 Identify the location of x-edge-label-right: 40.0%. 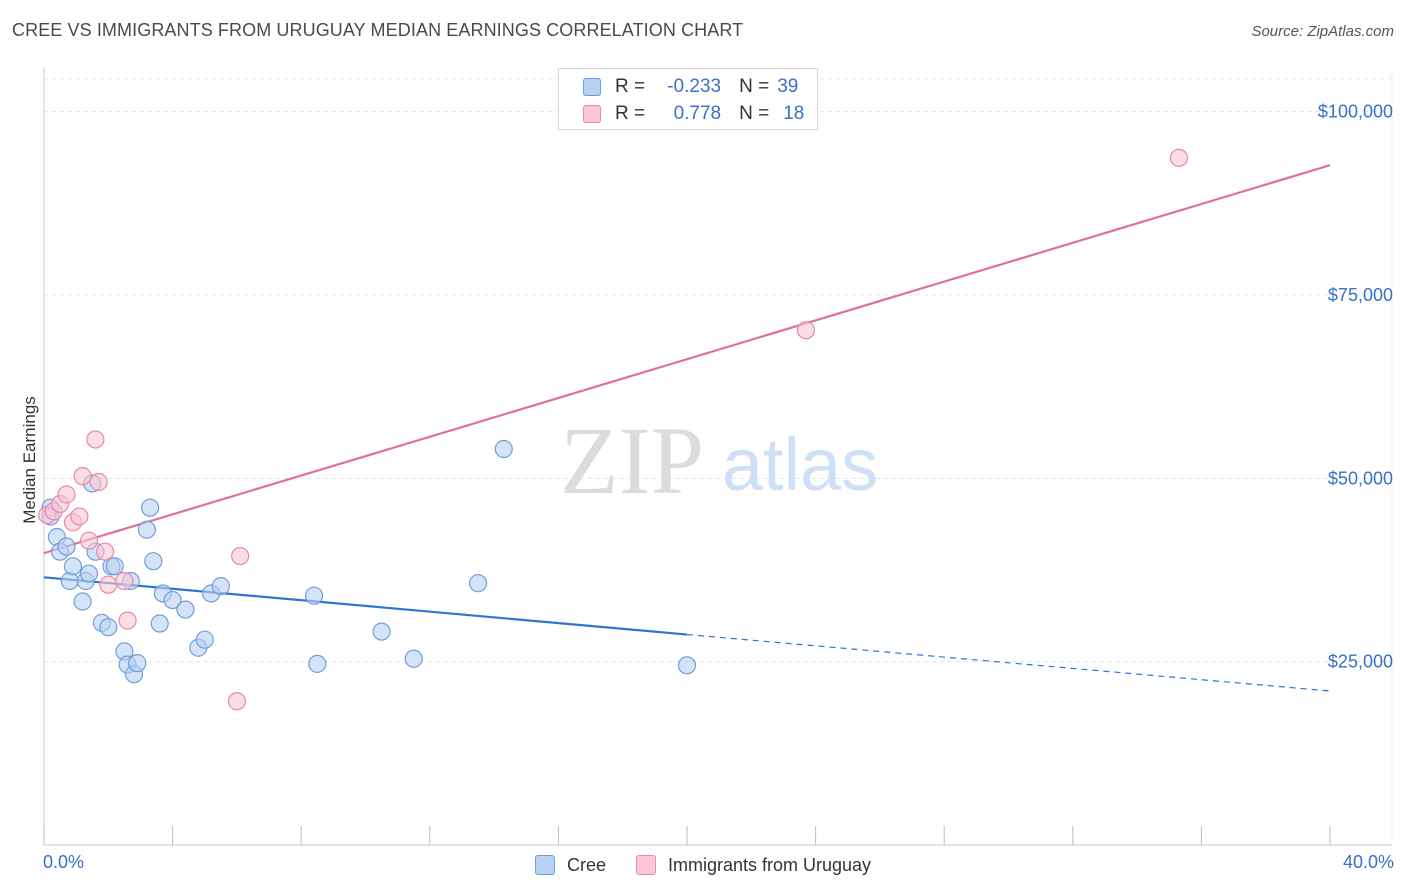
(1368, 862).